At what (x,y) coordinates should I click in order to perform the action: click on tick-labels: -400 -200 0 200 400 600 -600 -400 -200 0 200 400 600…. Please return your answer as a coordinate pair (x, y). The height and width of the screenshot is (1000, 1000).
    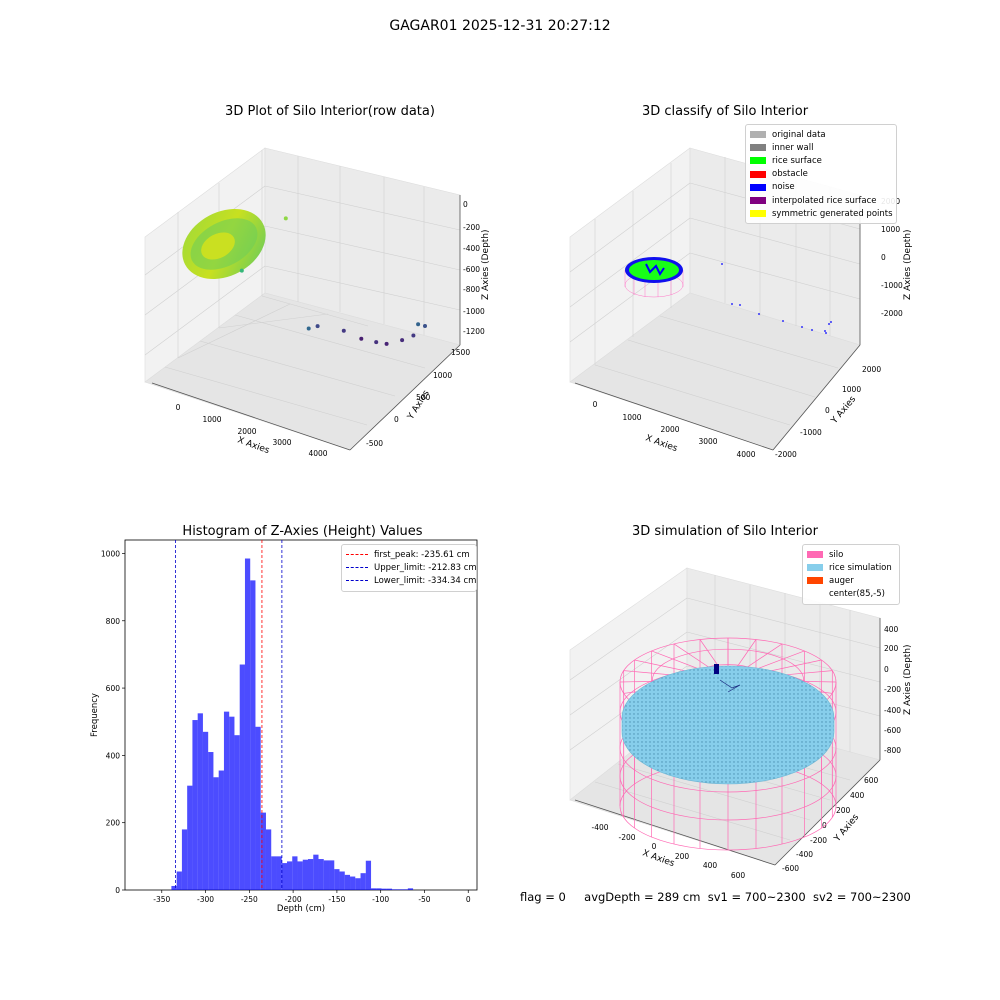
    Looking at the image, I should click on (746, 752).